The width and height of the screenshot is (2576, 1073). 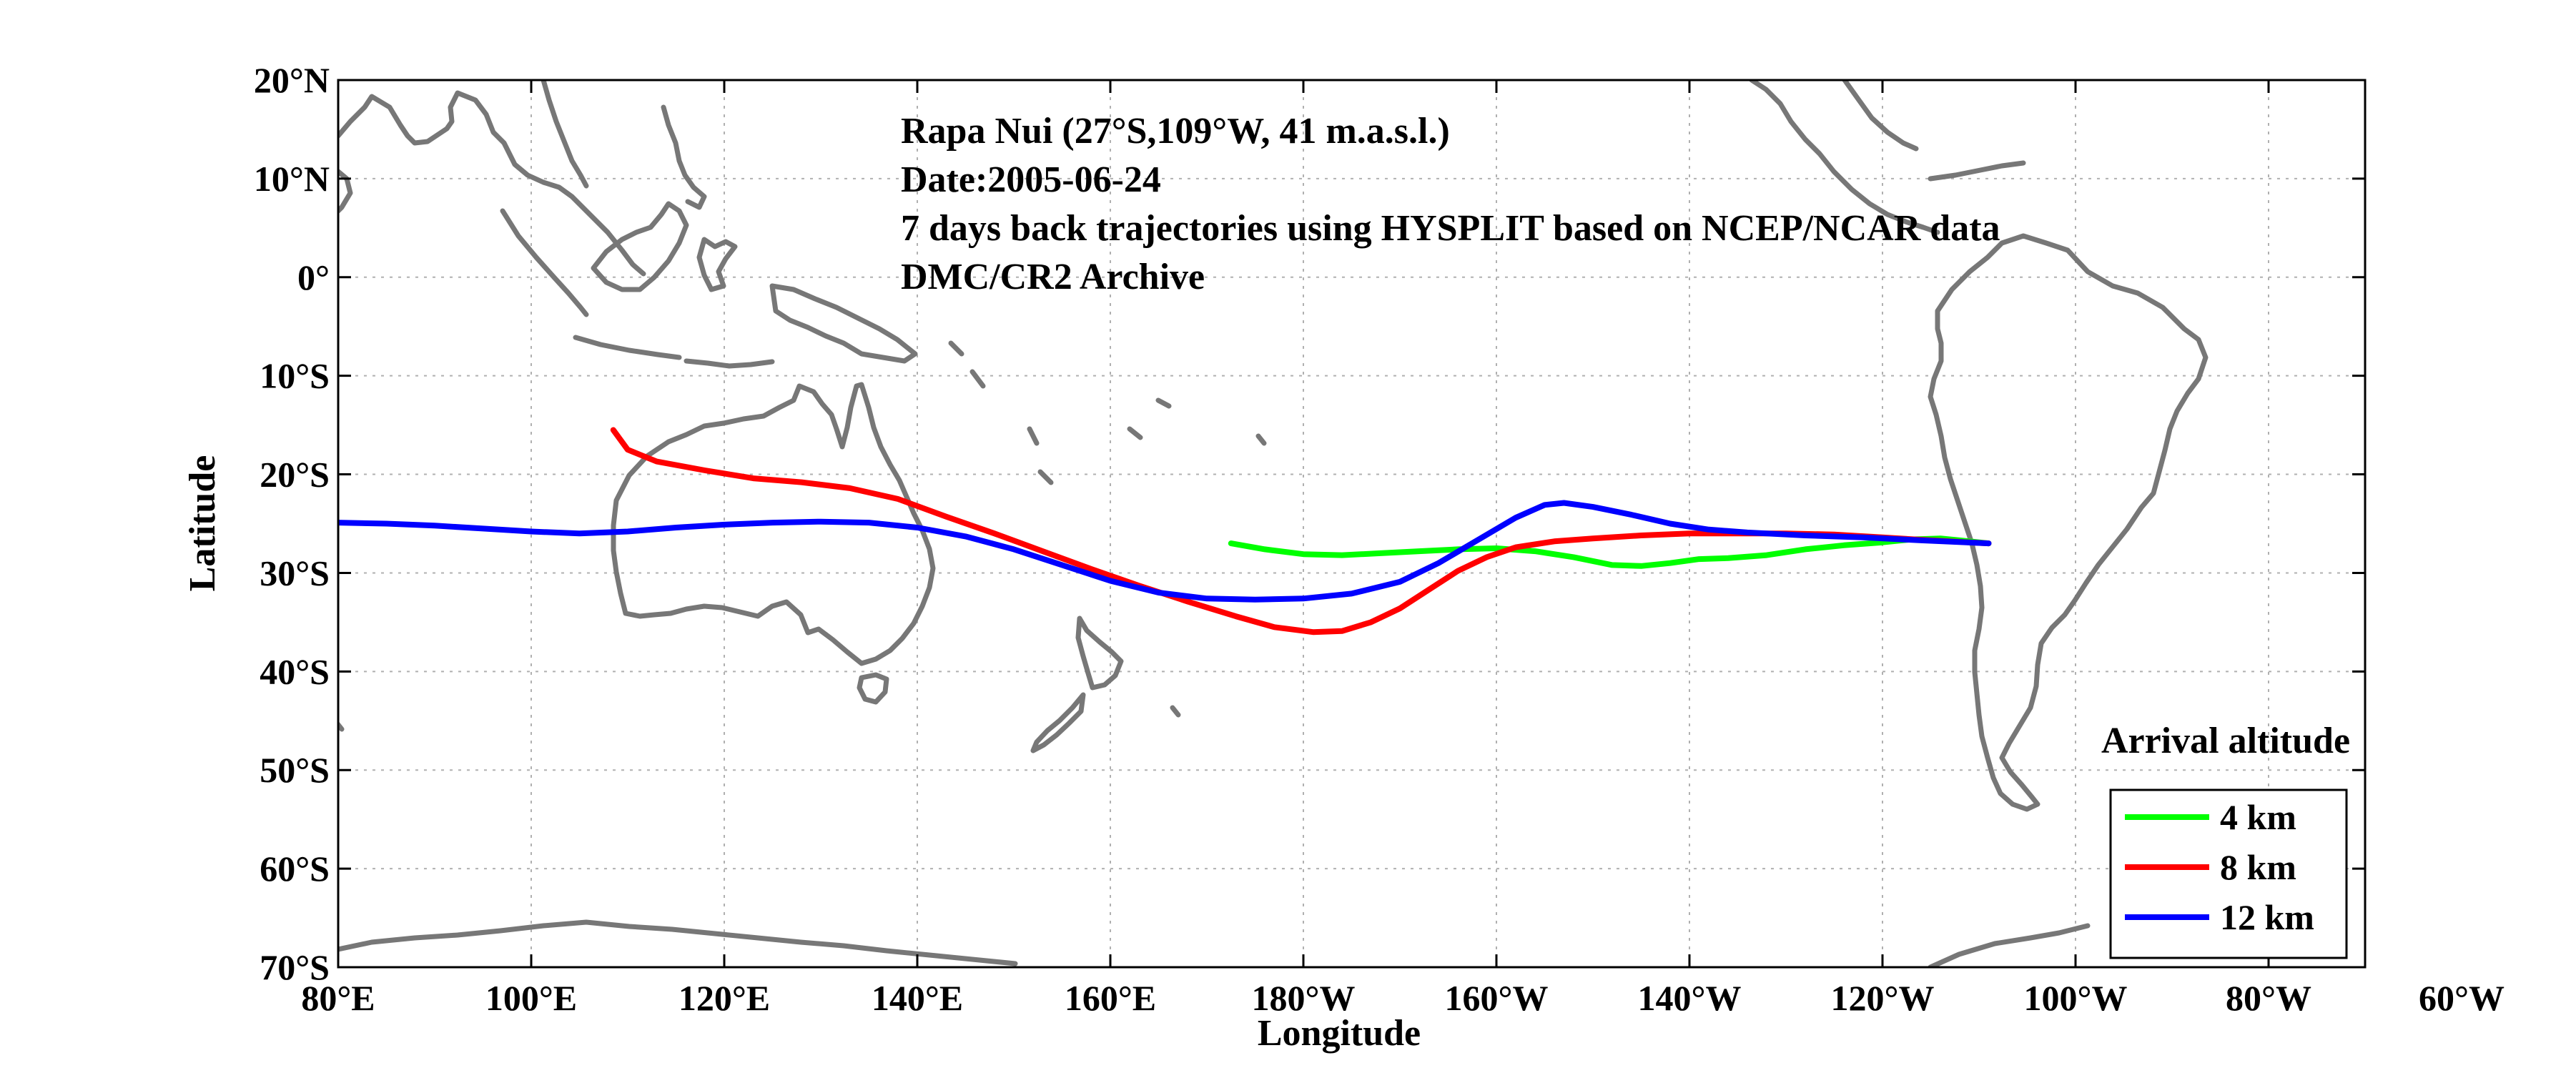 What do you see at coordinates (1165, 551) in the screenshot?
I see `trajectory-12-km` at bounding box center [1165, 551].